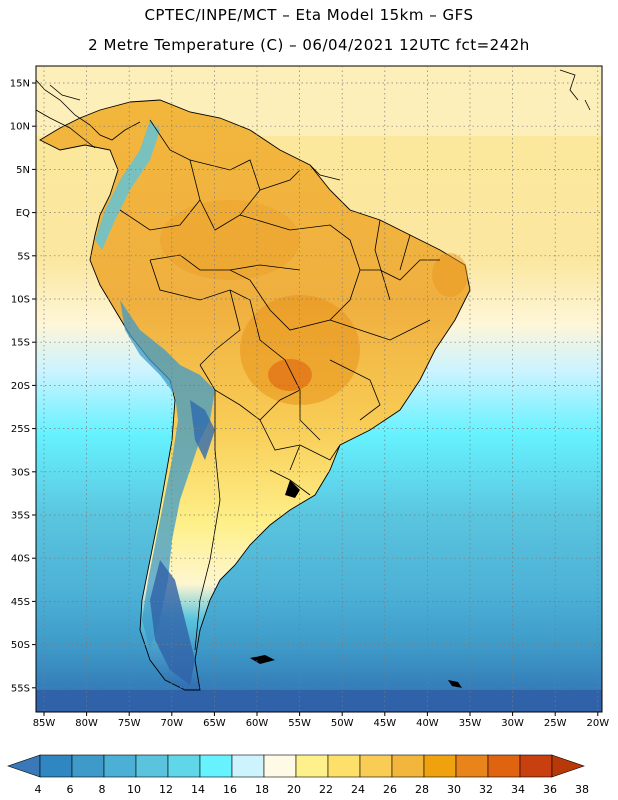  Describe the element at coordinates (555, 723) in the screenshot. I see `lon-label-25w: 25W` at that location.